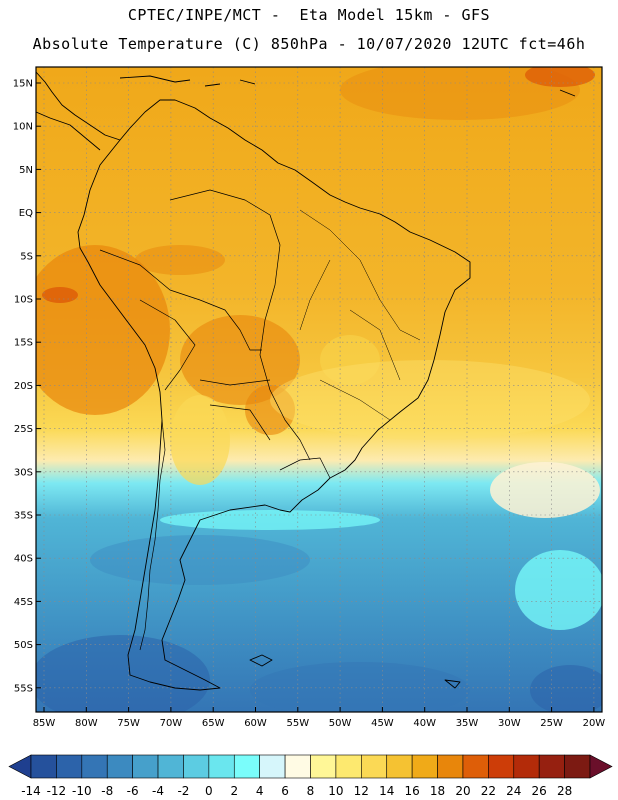 This screenshot has width=618, height=800. Describe the element at coordinates (467, 723) in the screenshot. I see `lon-tick-label: 35W` at that location.